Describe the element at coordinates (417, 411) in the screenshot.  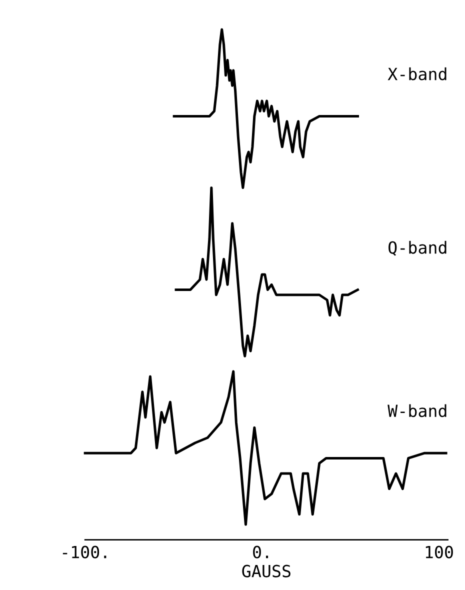
I see `text: W-band` at that location.